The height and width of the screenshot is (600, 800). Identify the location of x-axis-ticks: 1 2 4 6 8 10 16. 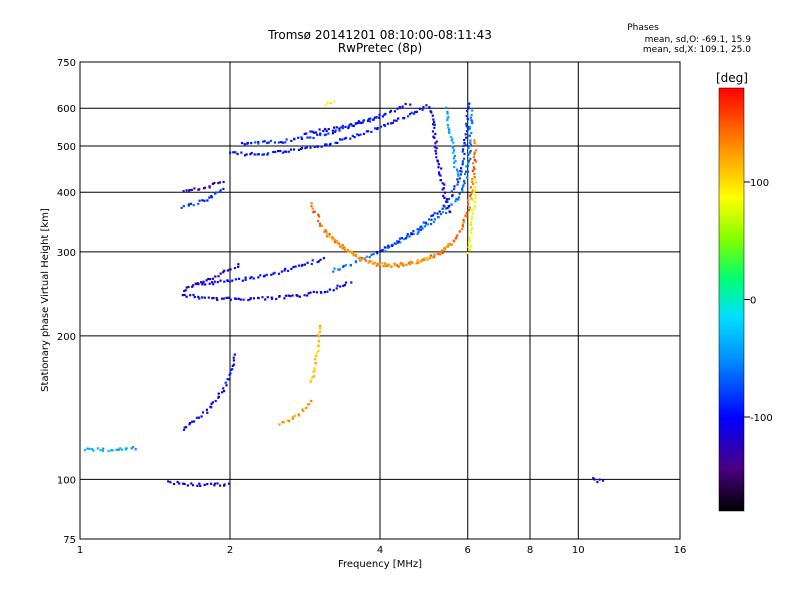
(382, 550).